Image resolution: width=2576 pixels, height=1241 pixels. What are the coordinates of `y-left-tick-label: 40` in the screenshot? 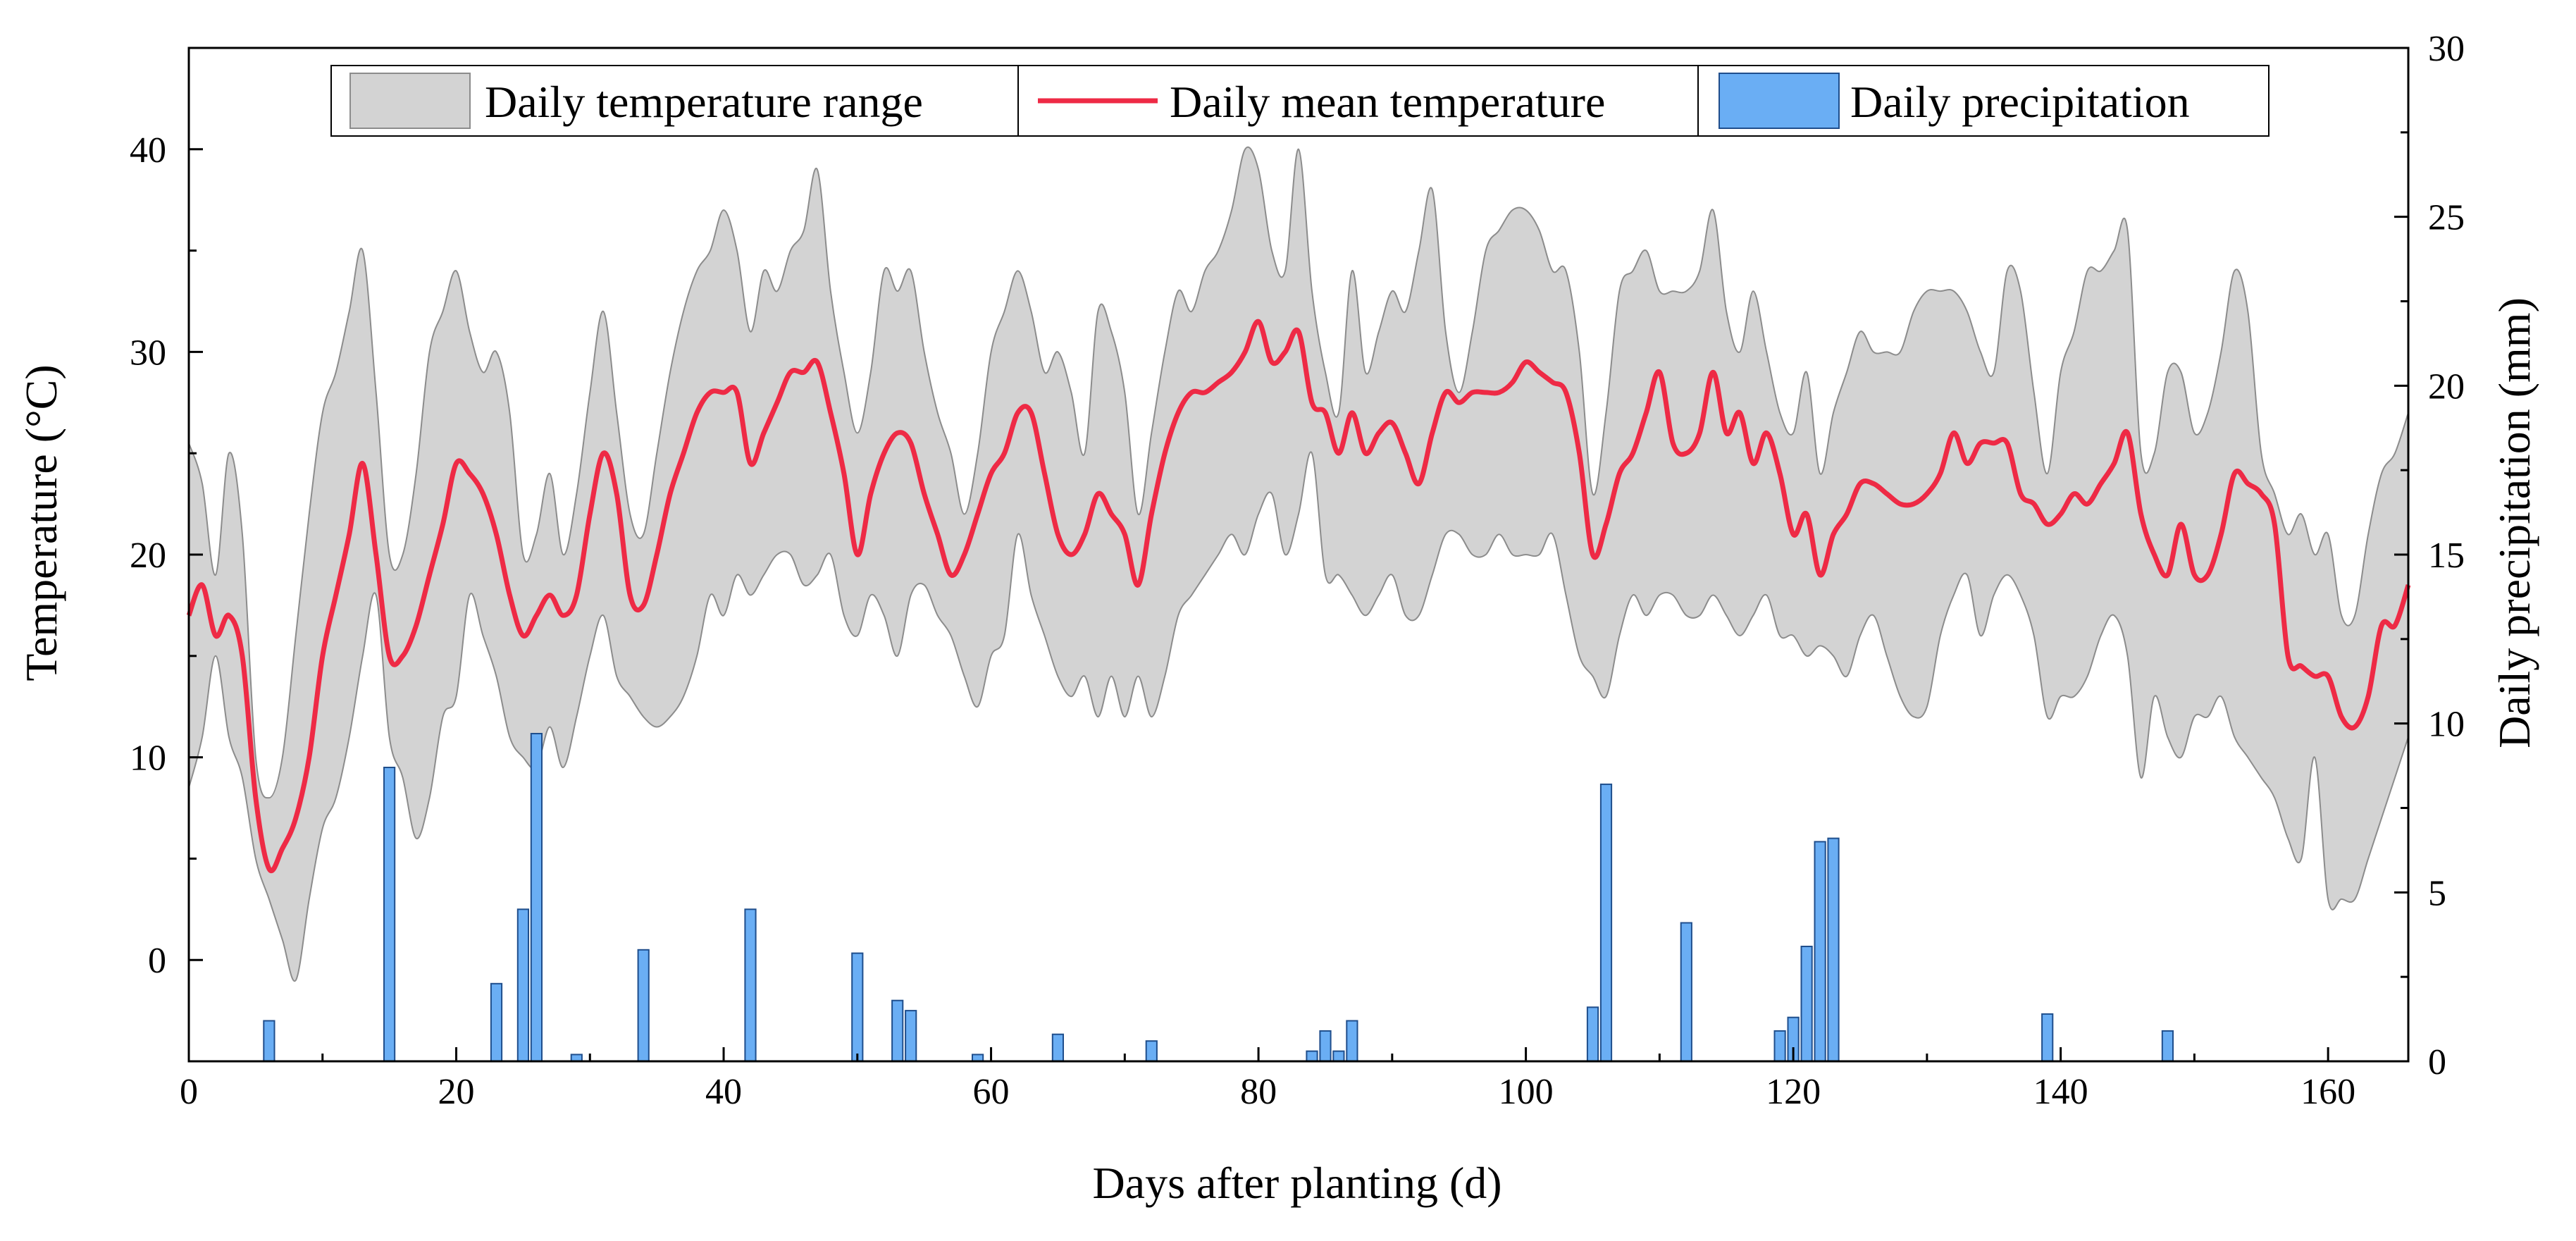 It's located at (148, 150).